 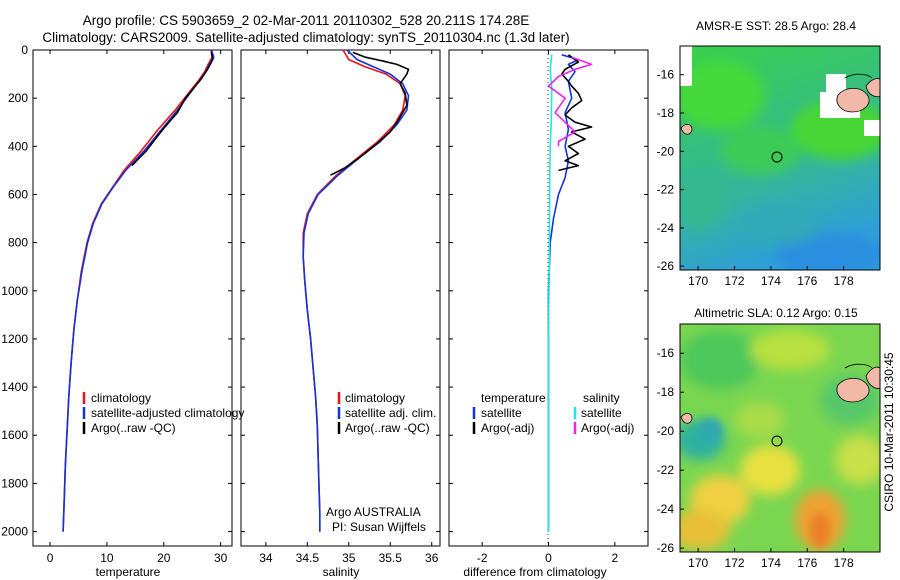 I want to click on sla-map-field, so click(x=780, y=438).